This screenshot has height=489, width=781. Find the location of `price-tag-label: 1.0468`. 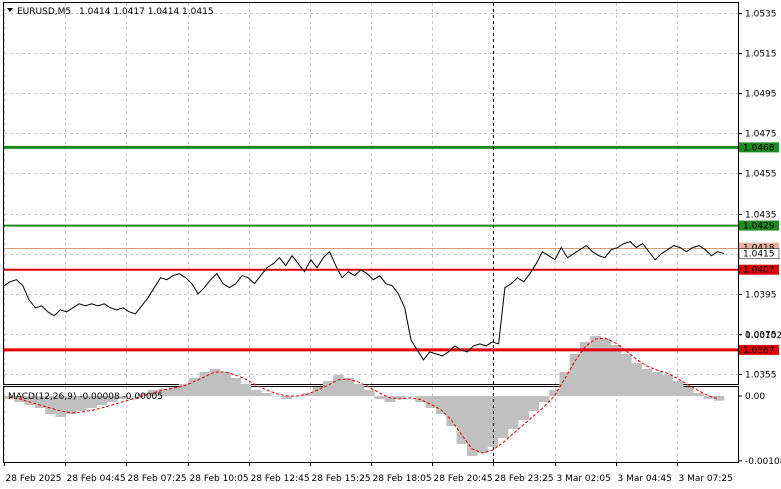

price-tag-label: 1.0468 is located at coordinates (759, 148).